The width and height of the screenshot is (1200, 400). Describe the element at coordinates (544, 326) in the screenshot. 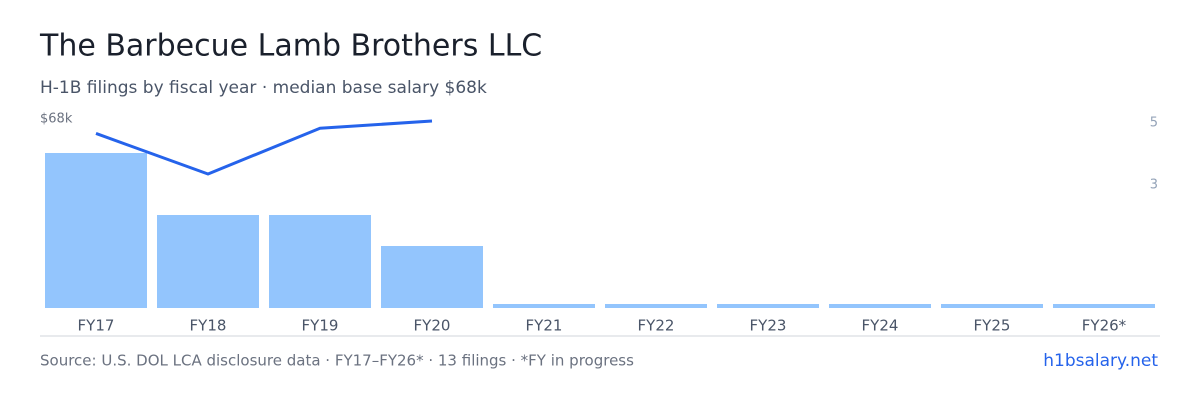

I see `x-tick-label: FY21` at that location.